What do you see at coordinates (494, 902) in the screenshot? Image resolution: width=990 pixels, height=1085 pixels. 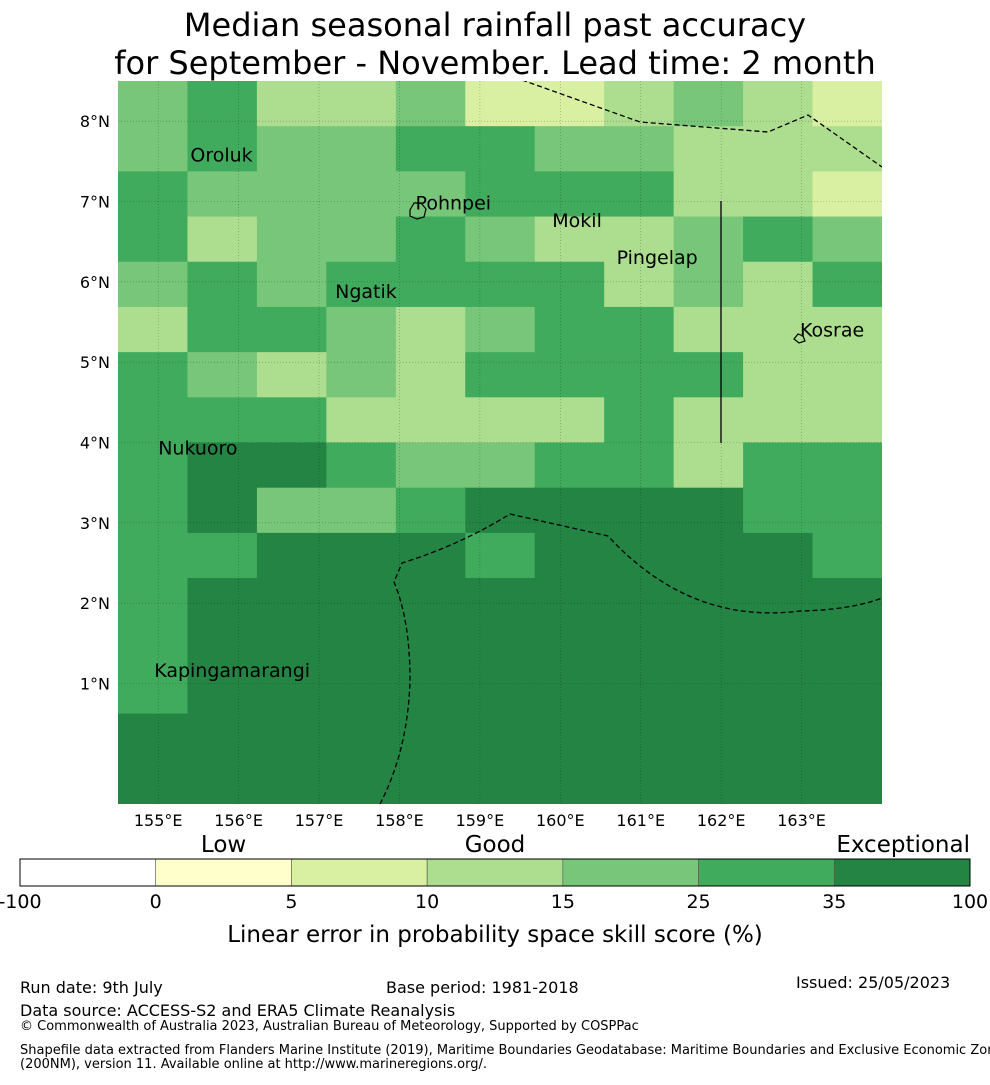 I see `colorbar-tick-labels: -100 0 5 10 15 25 35 100` at bounding box center [494, 902].